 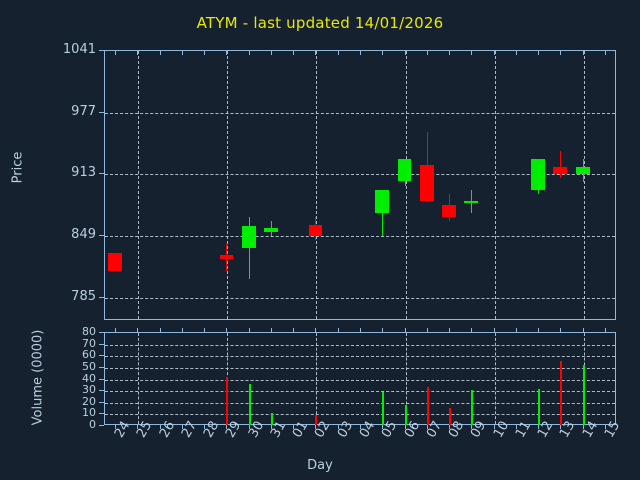 I want to click on volume-tick-label: 30, so click(x=89, y=390).